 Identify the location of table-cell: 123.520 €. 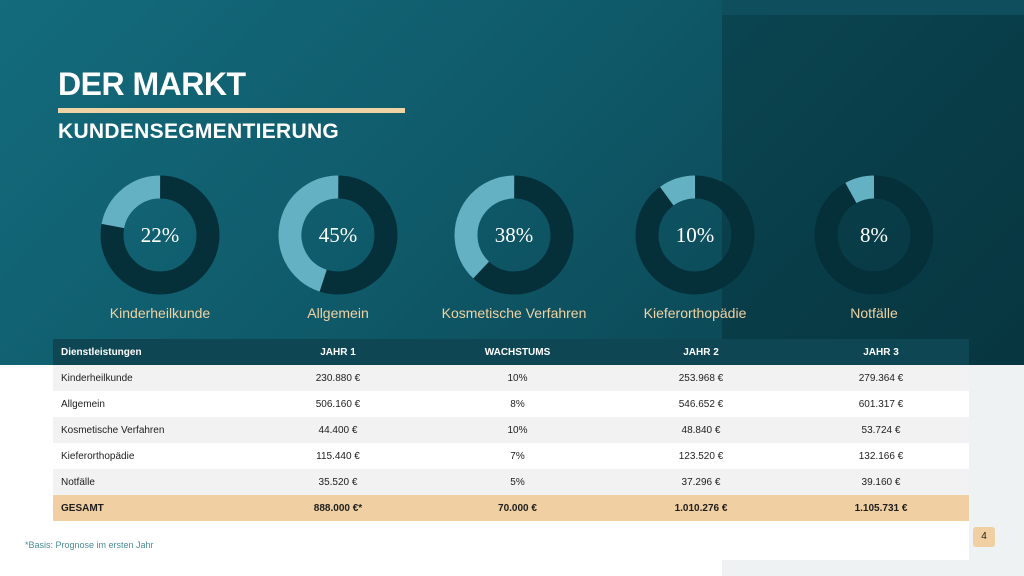
(701, 456).